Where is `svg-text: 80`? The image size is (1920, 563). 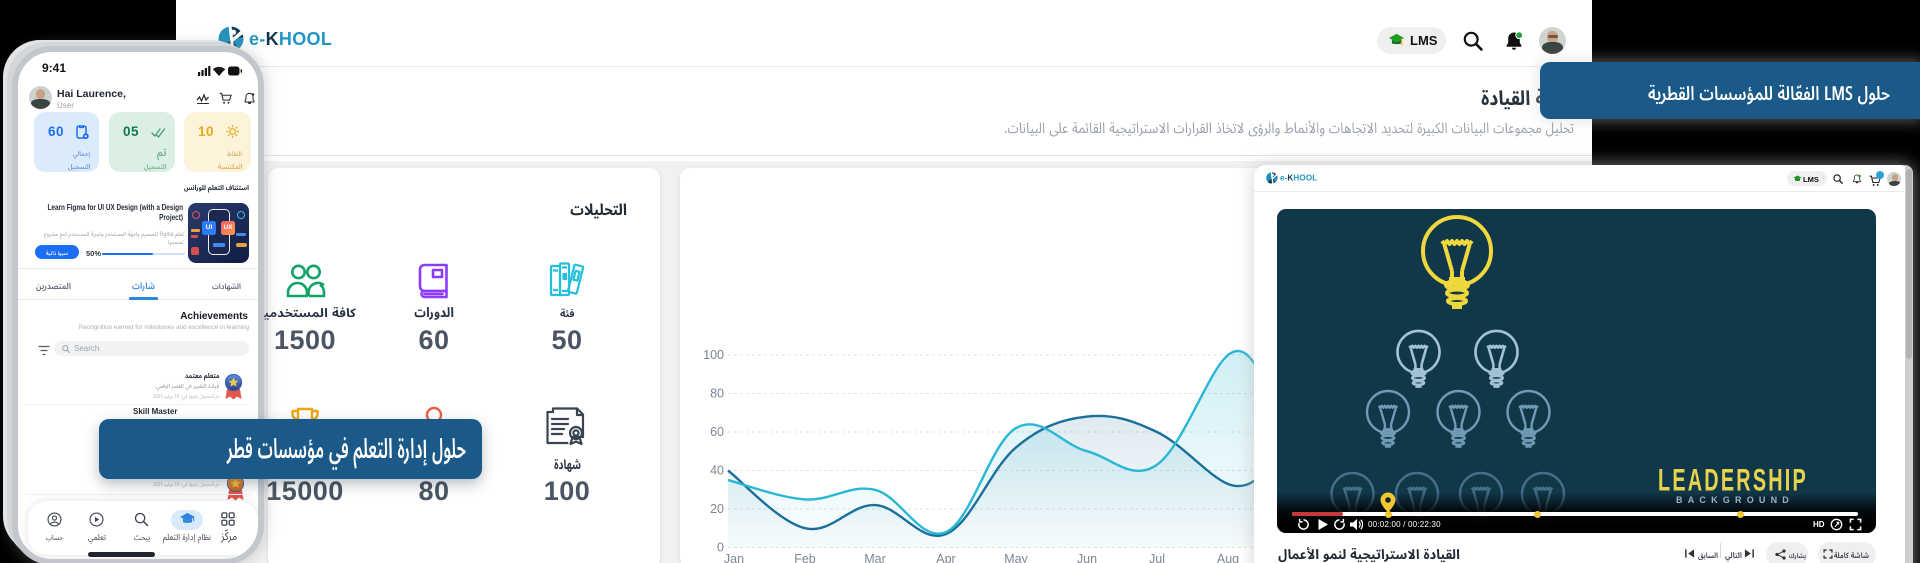 svg-text: 80 is located at coordinates (717, 394).